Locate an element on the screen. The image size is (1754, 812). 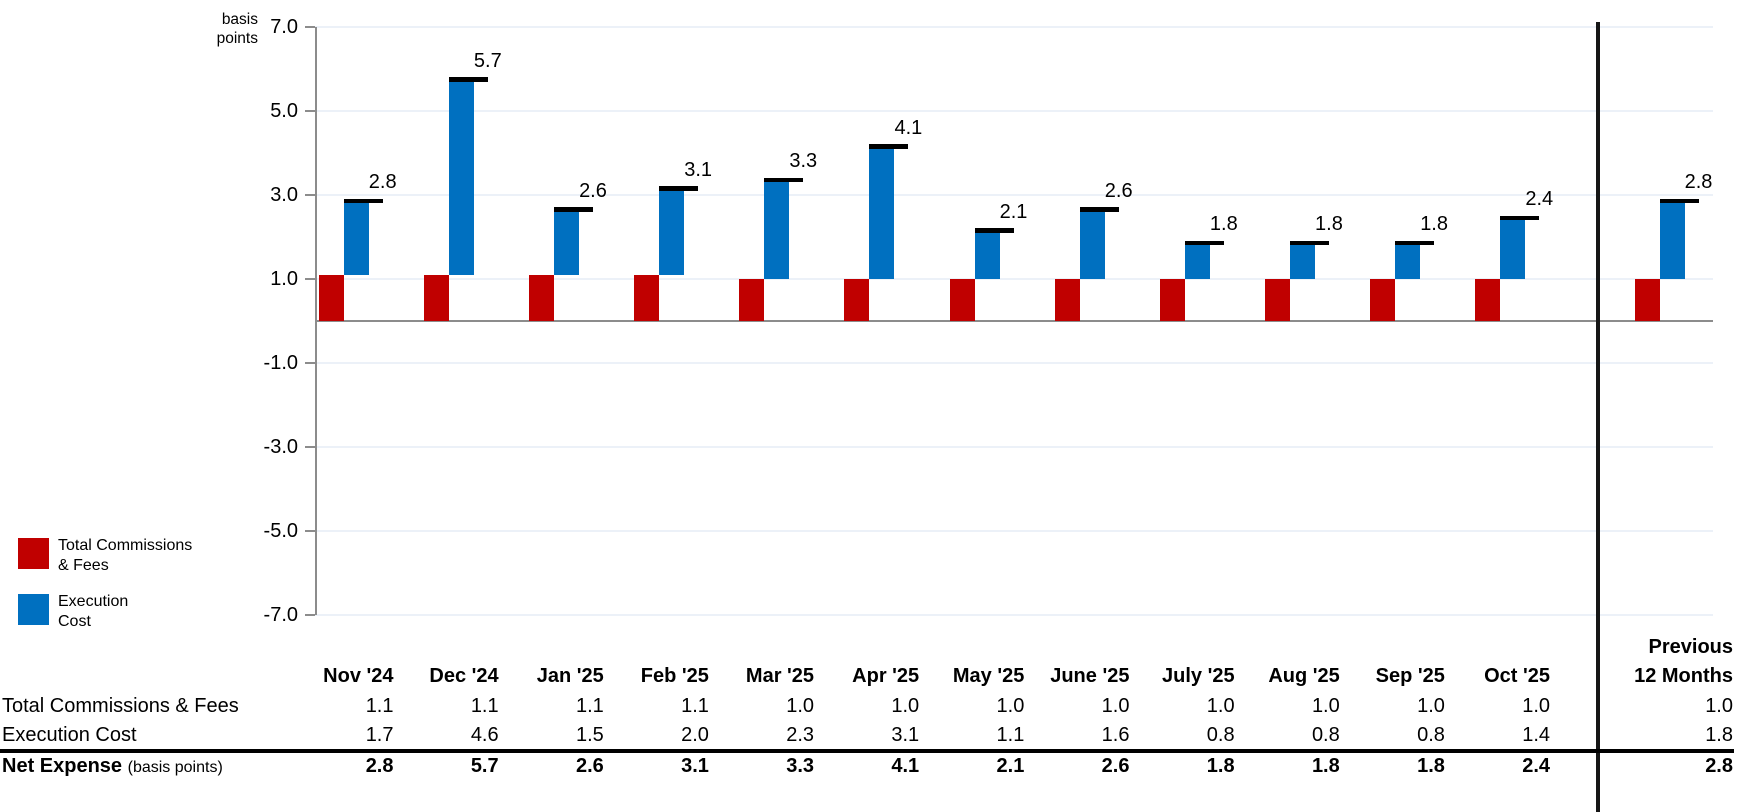
y-axis-label-7.0: 7.0 is located at coordinates (284, 27).